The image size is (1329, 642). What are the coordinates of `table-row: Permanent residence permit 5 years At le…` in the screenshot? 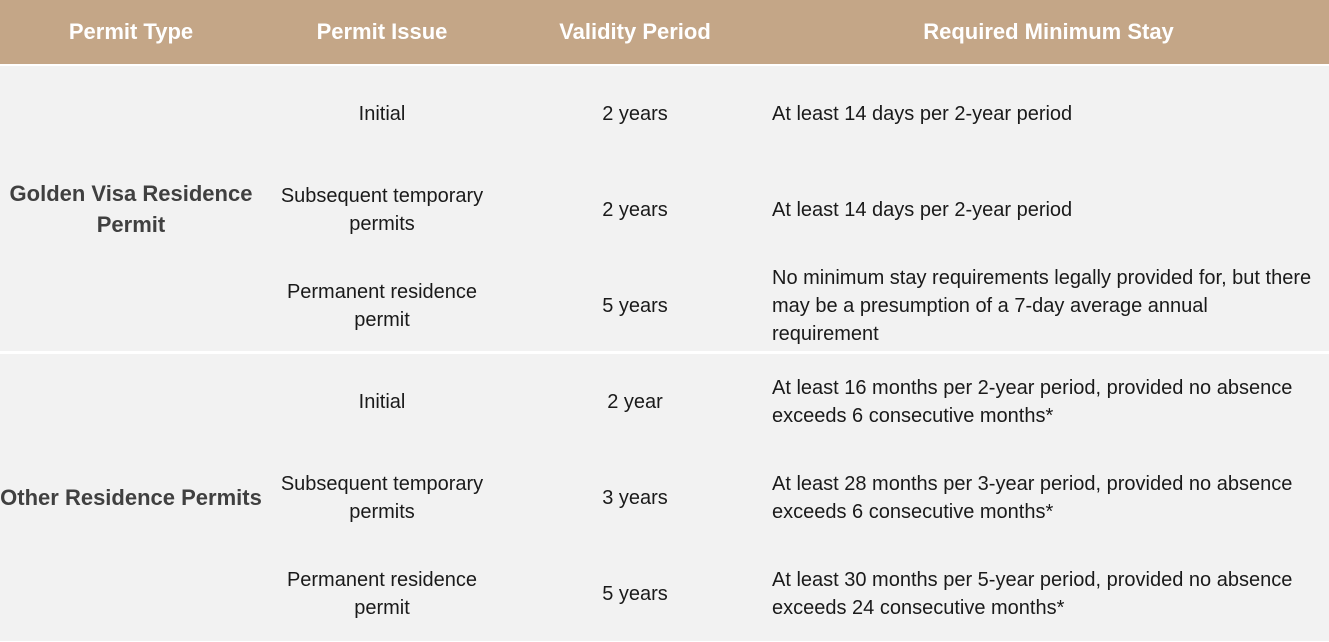 It's located at (795, 594).